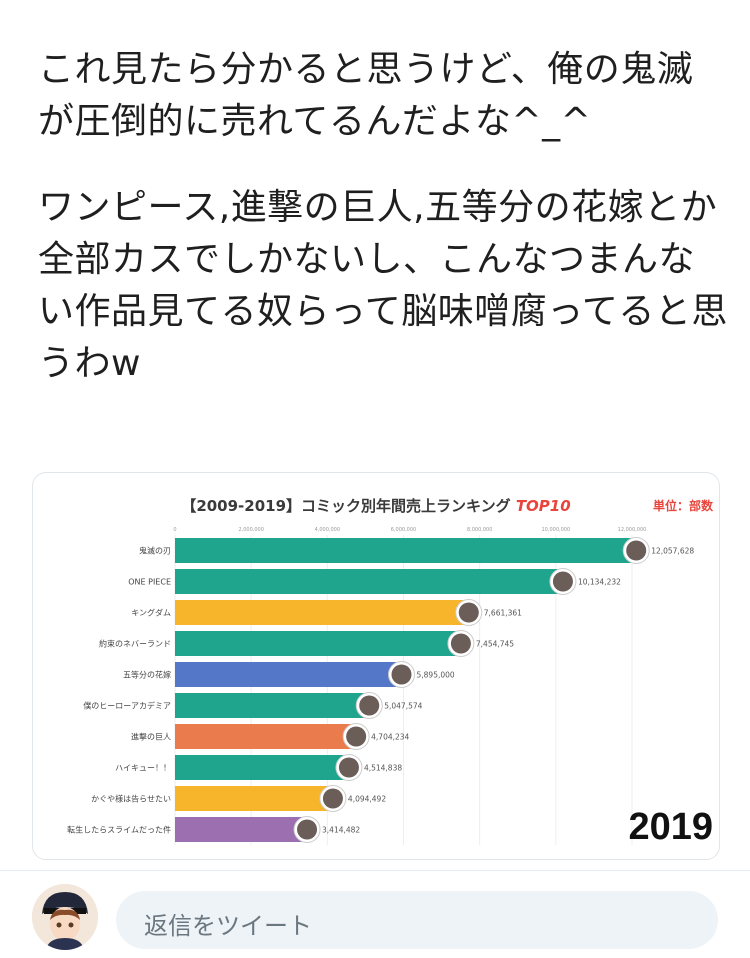 The image size is (750, 958). I want to click on x-tick-label: 6,000,000, so click(403, 530).